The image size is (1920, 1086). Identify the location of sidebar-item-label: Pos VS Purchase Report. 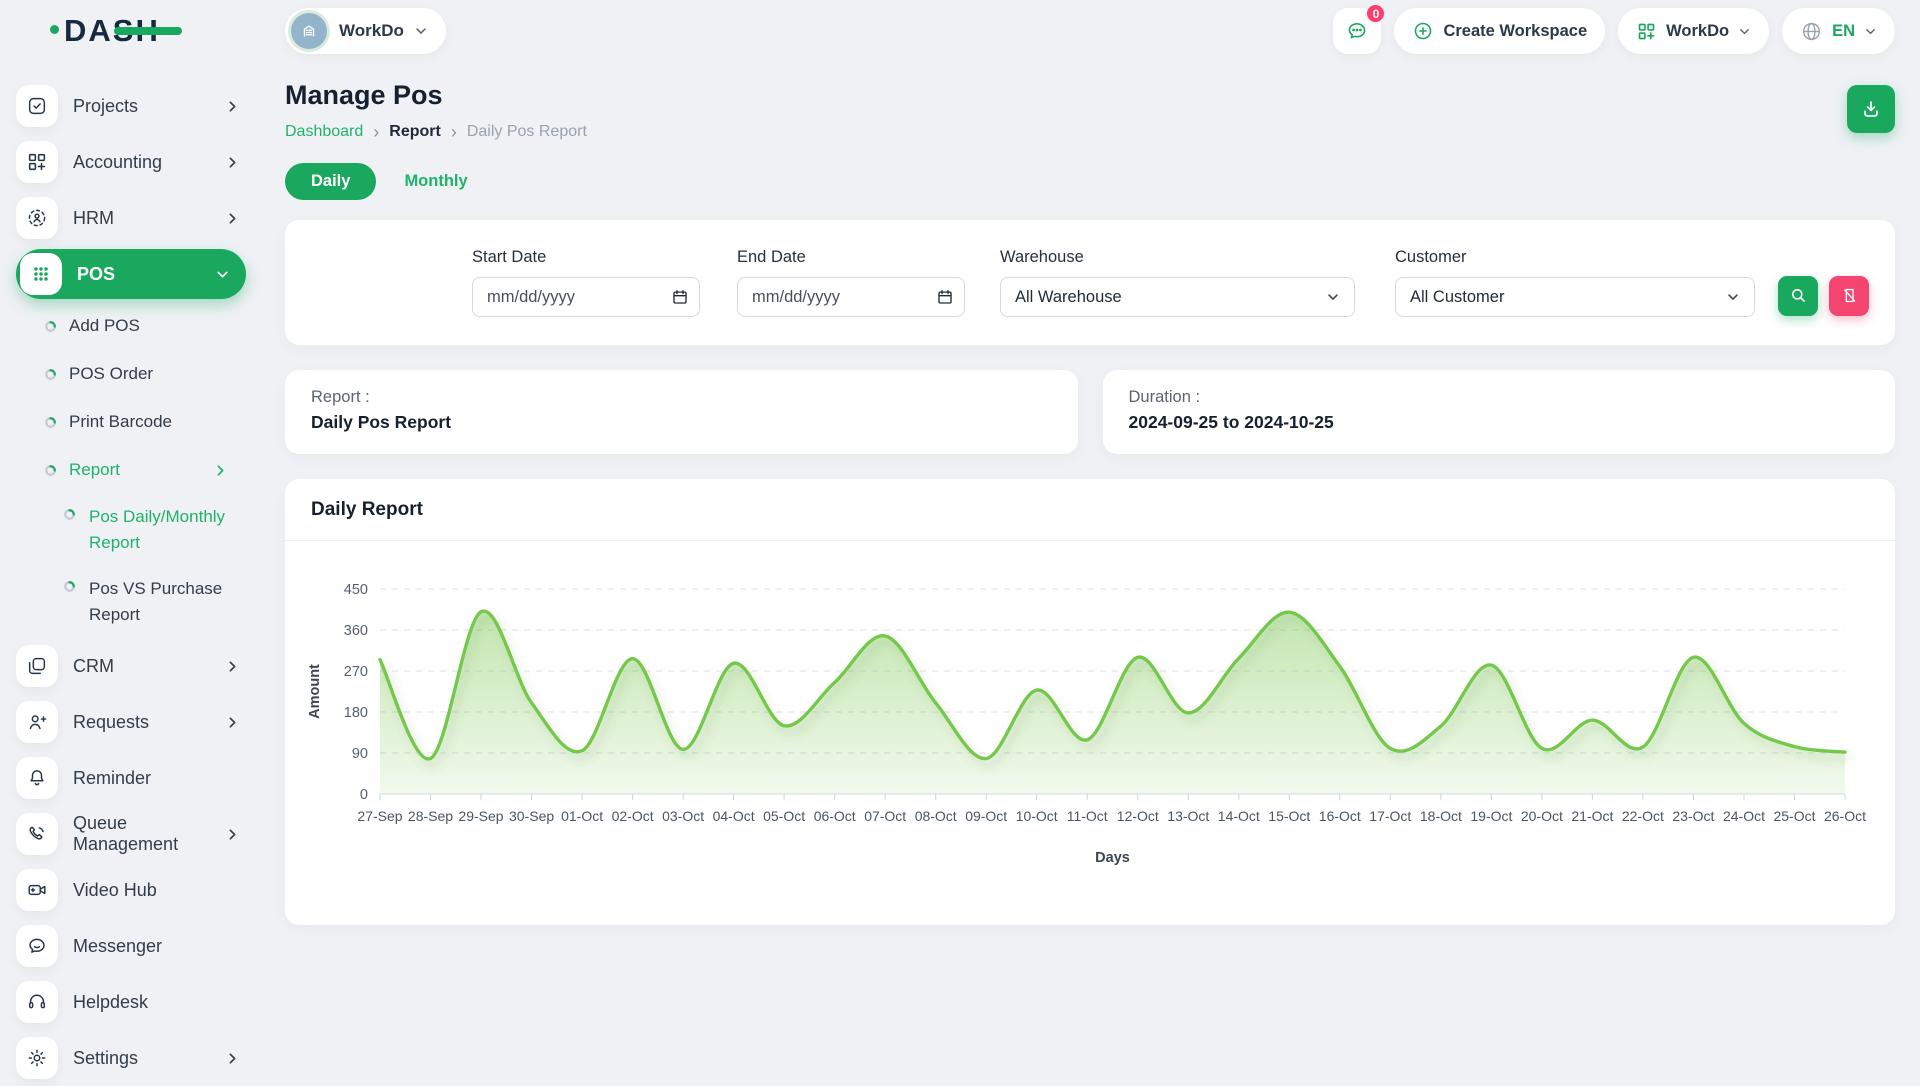
(156, 601).